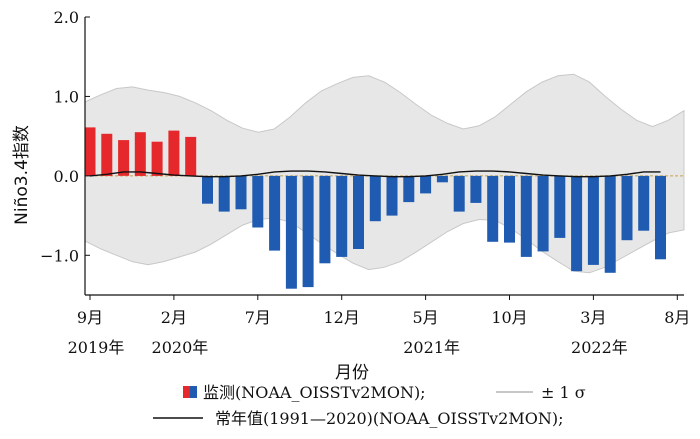 Image resolution: width=700 pixels, height=439 pixels. What do you see at coordinates (509, 317) in the screenshot?
I see `x-tick-month-label: 10月` at bounding box center [509, 317].